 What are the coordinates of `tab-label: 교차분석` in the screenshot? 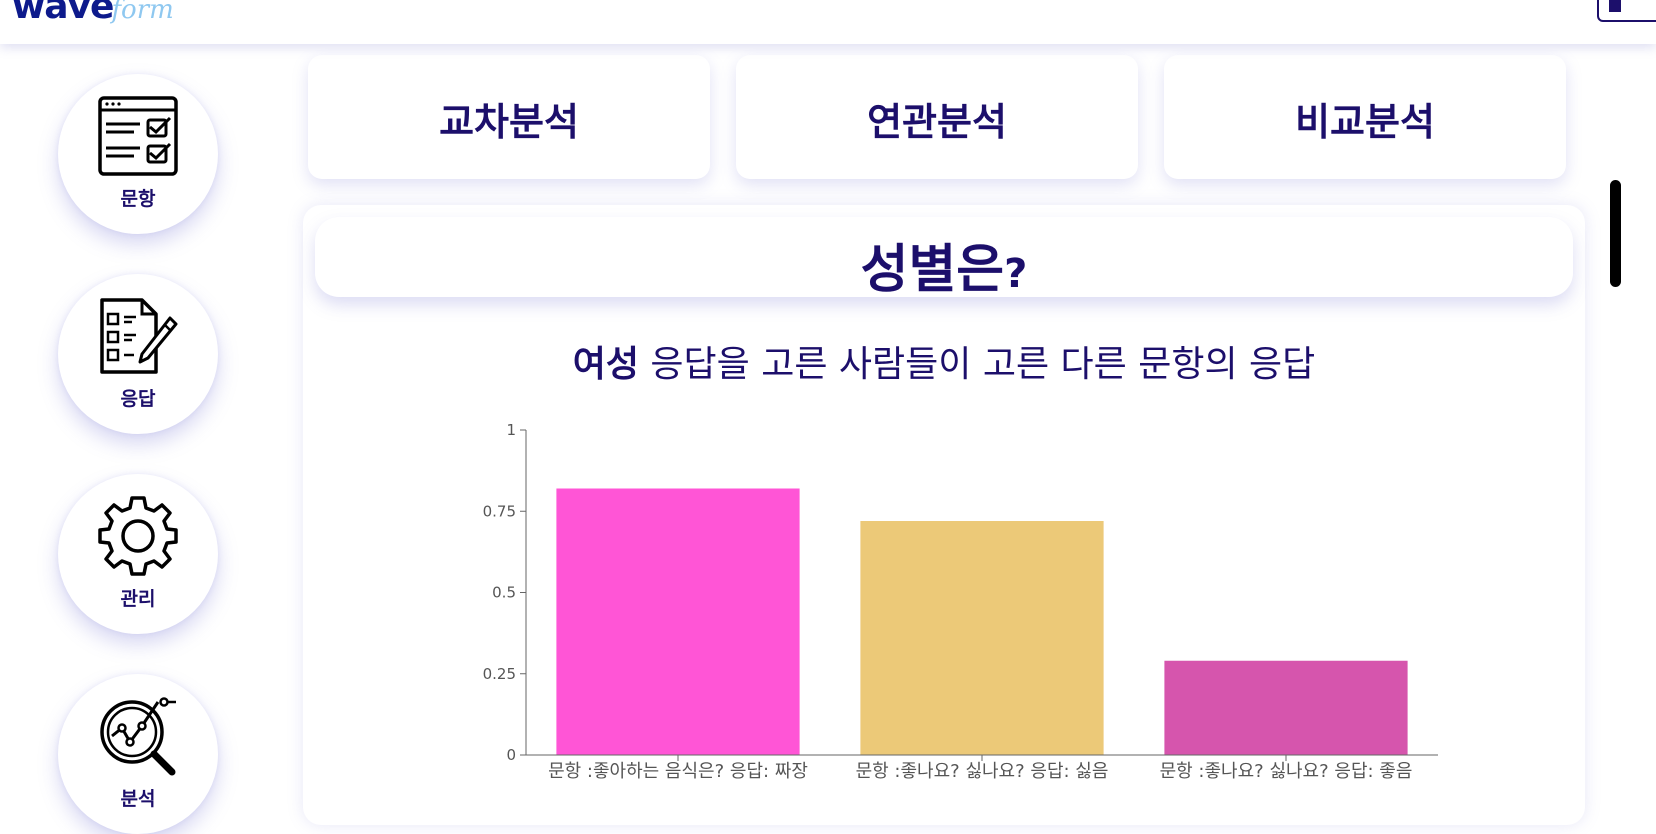 It's located at (509, 122).